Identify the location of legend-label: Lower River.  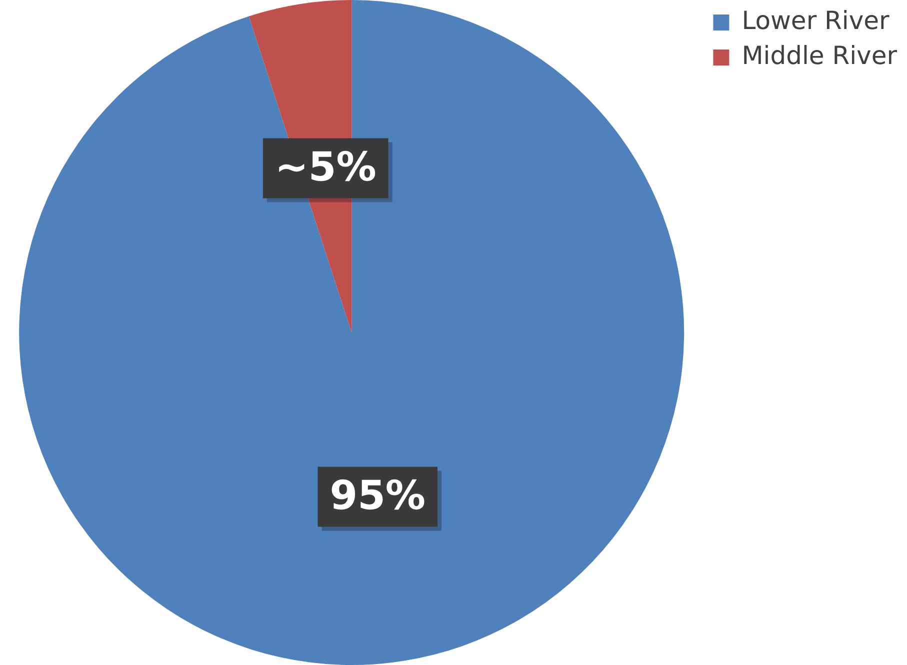
(816, 20).